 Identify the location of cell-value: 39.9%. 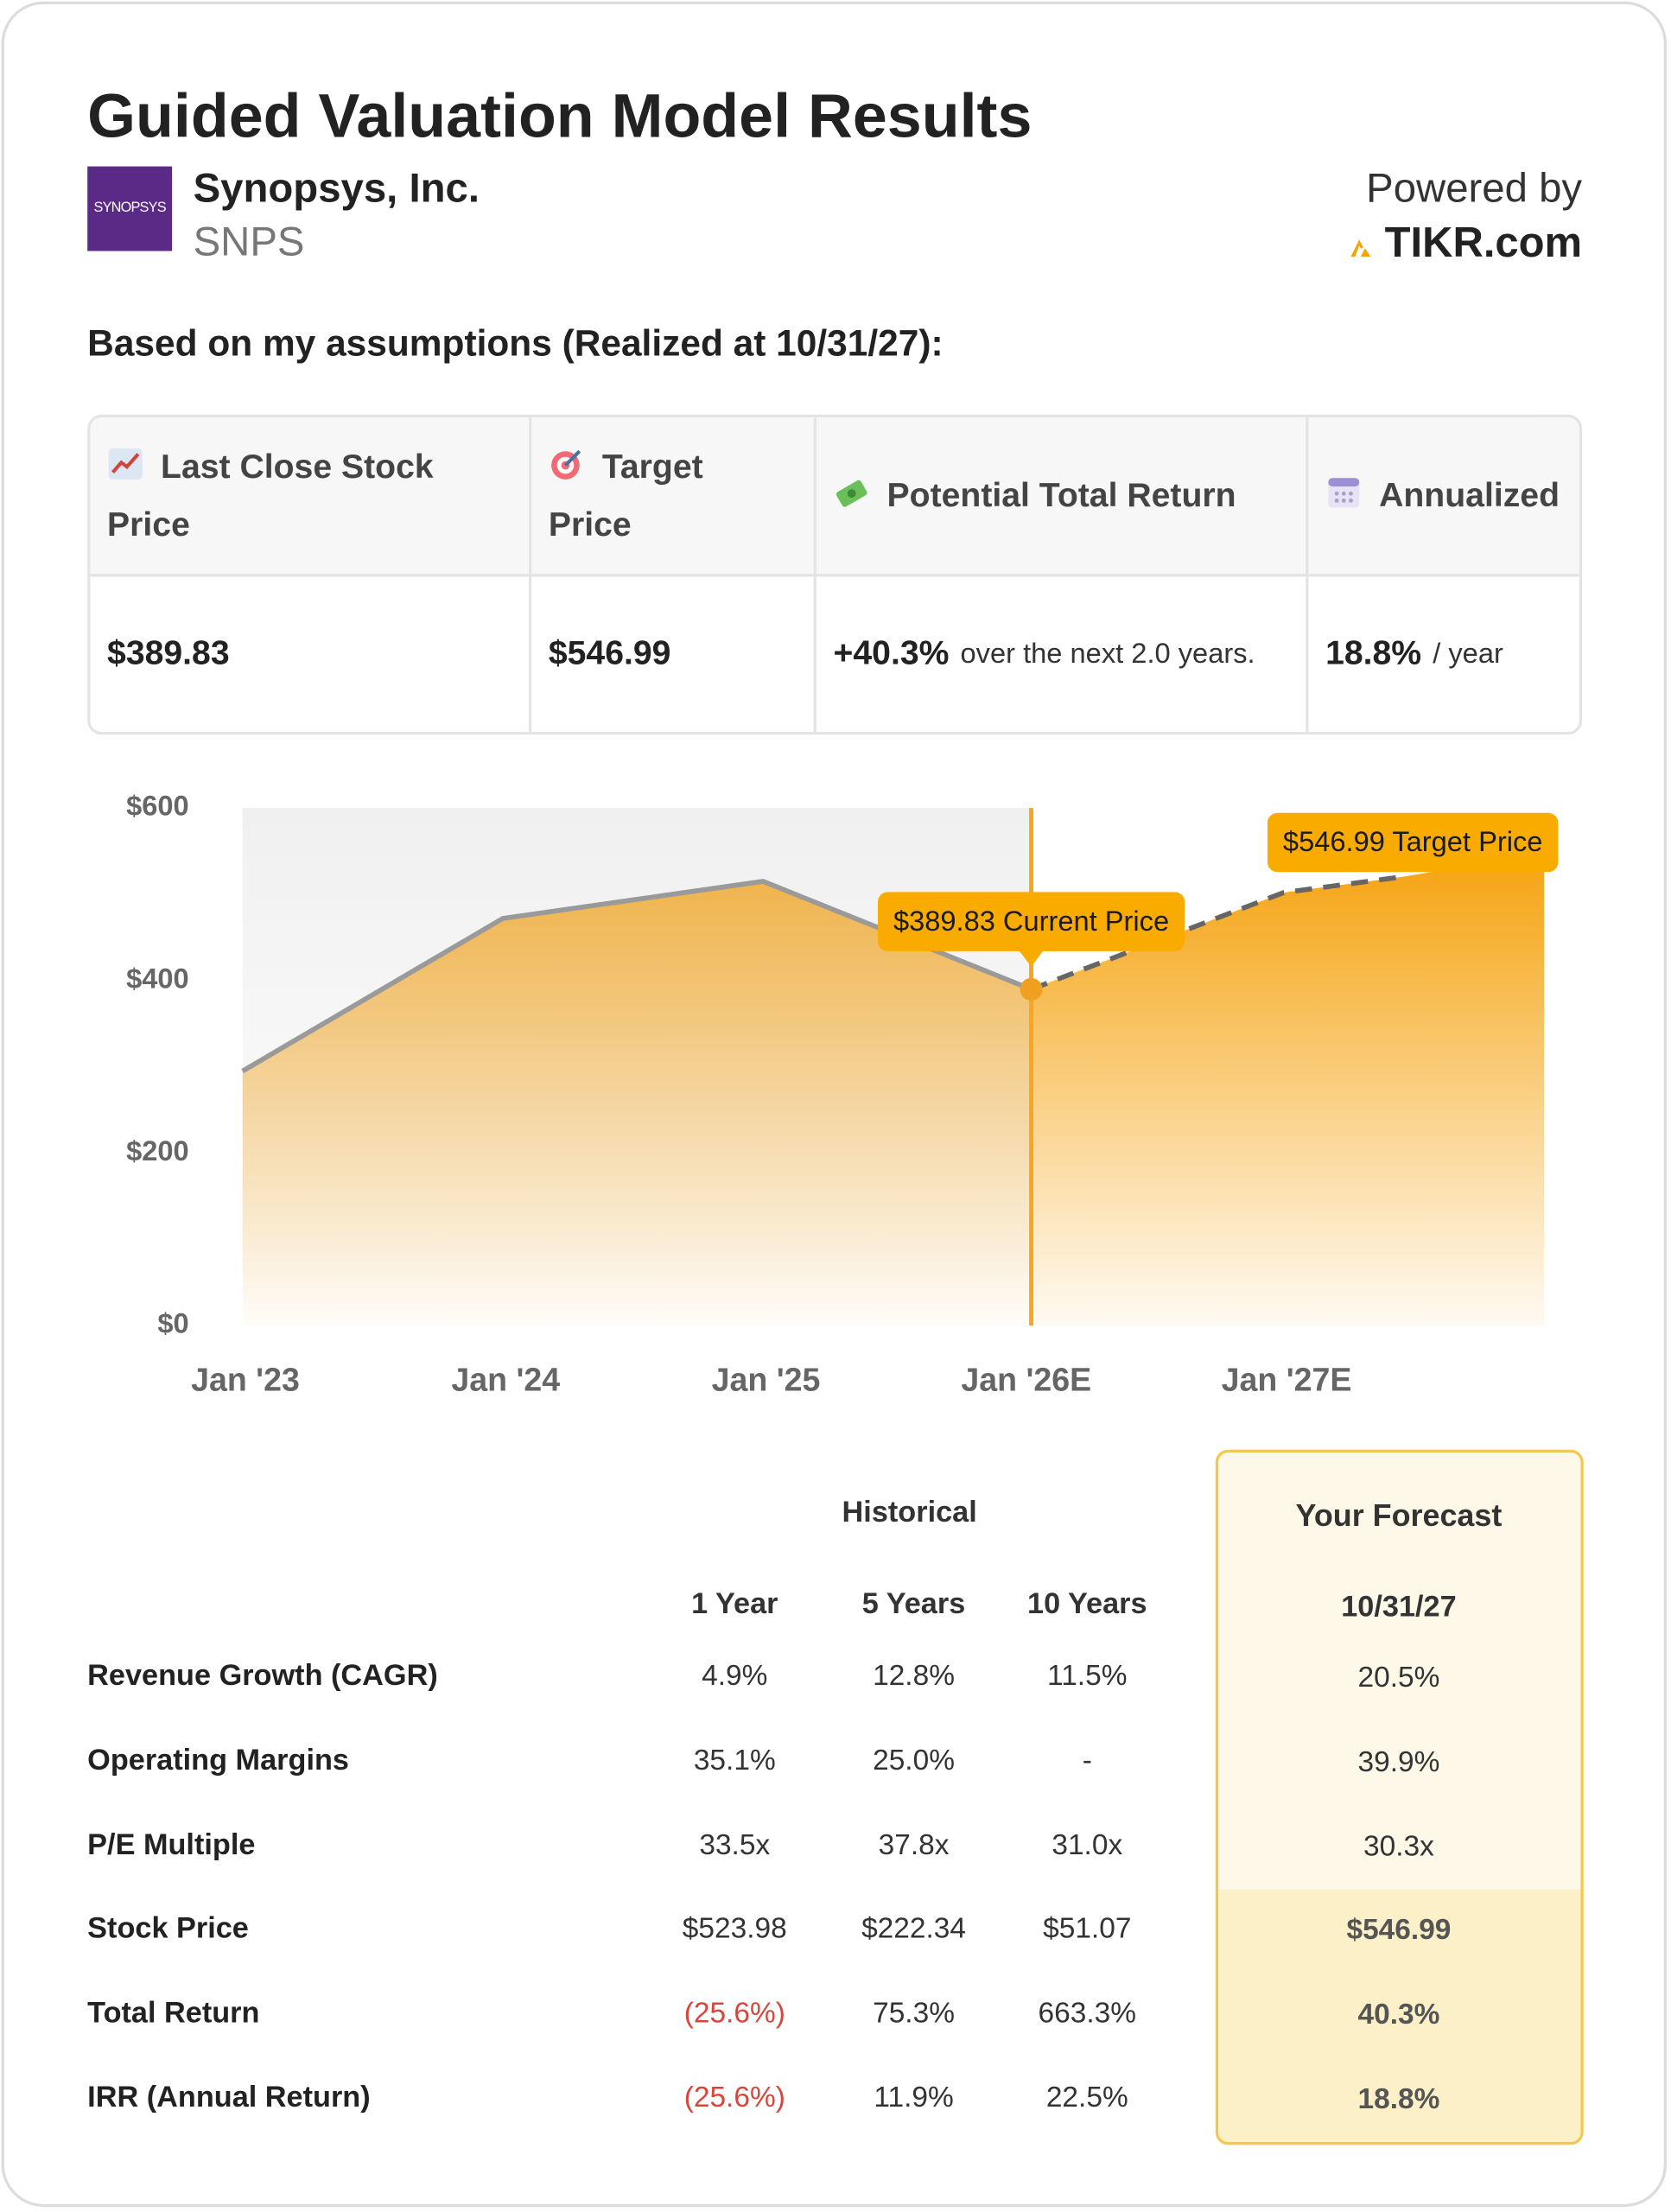
(1398, 1761).